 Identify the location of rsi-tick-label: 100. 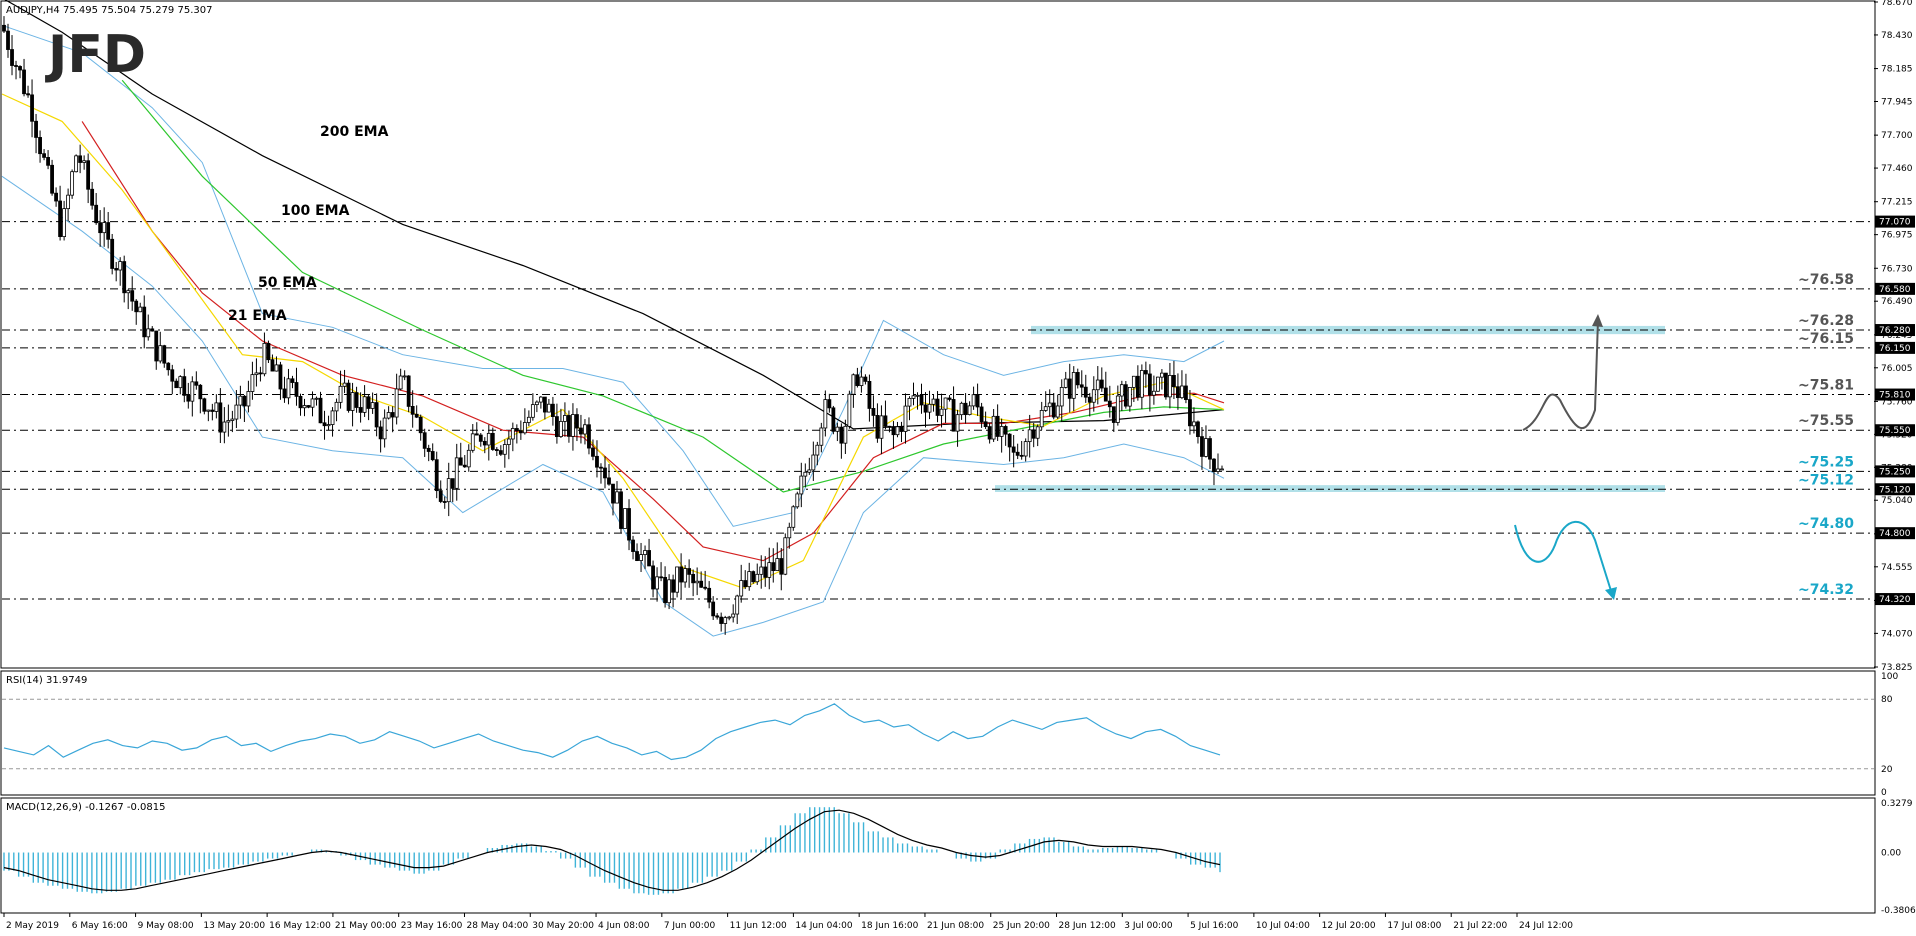
(1889, 677).